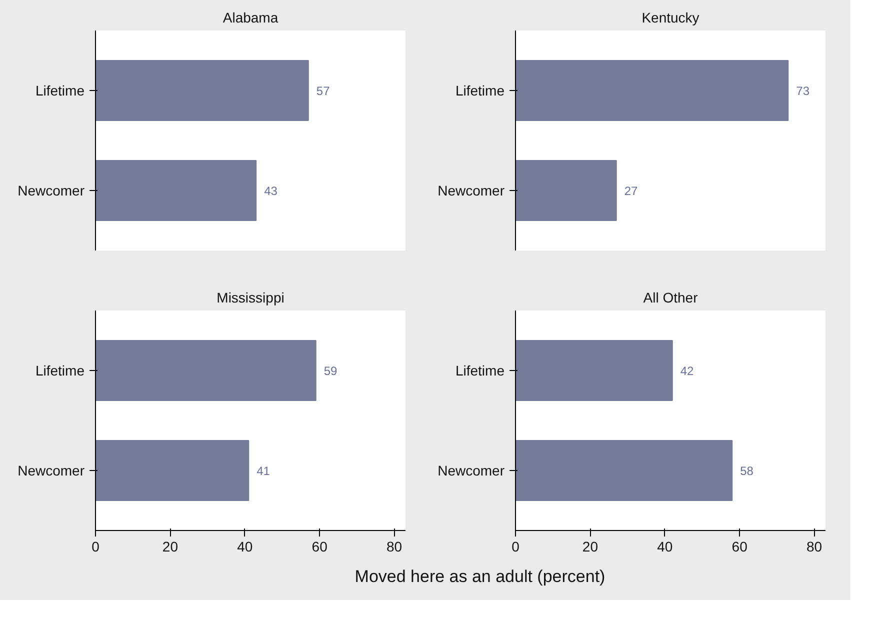  Describe the element at coordinates (670, 298) in the screenshot. I see `chart-title: All Other` at that location.